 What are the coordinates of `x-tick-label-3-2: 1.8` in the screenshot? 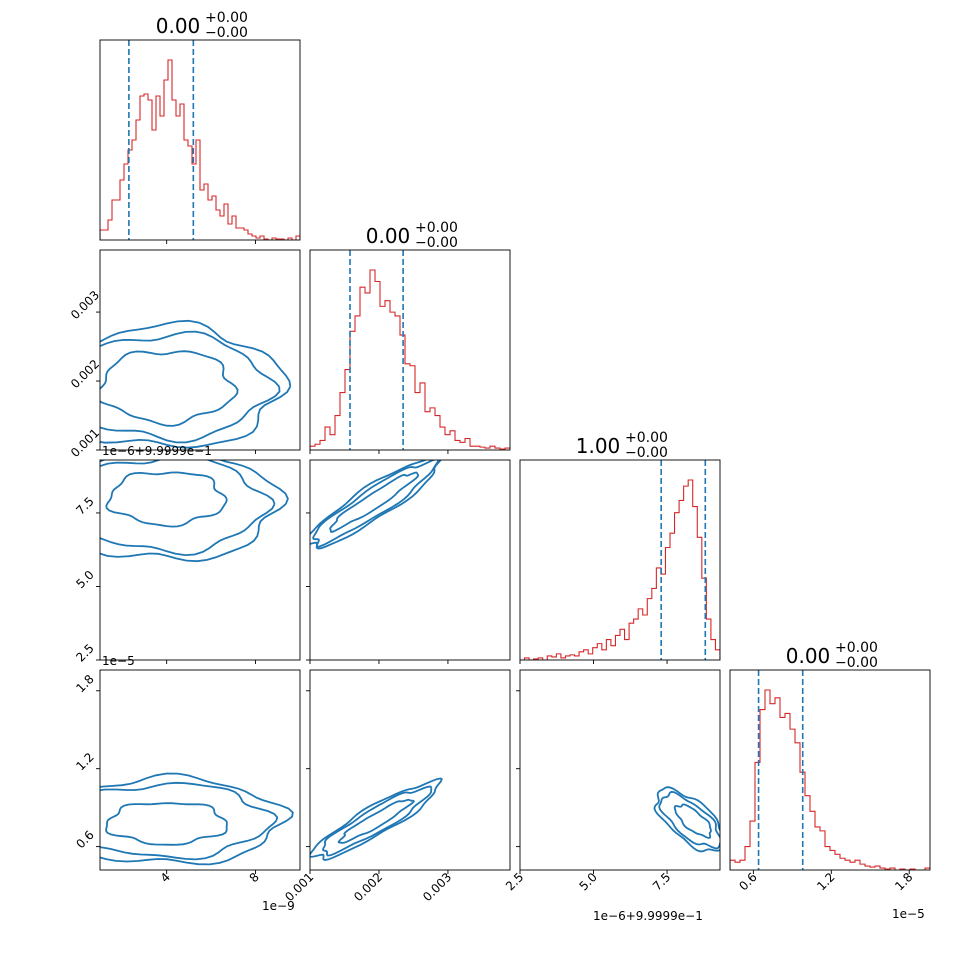 It's located at (903, 881).